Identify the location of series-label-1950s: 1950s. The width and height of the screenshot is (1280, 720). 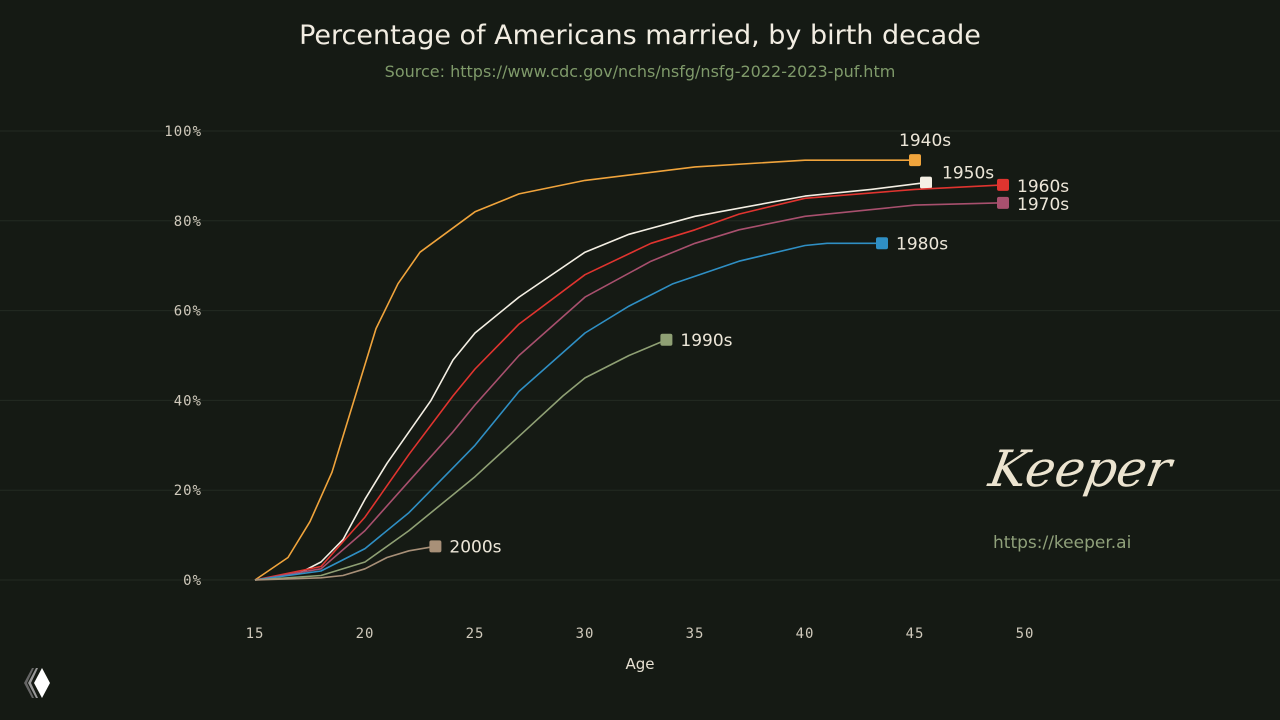
(968, 174).